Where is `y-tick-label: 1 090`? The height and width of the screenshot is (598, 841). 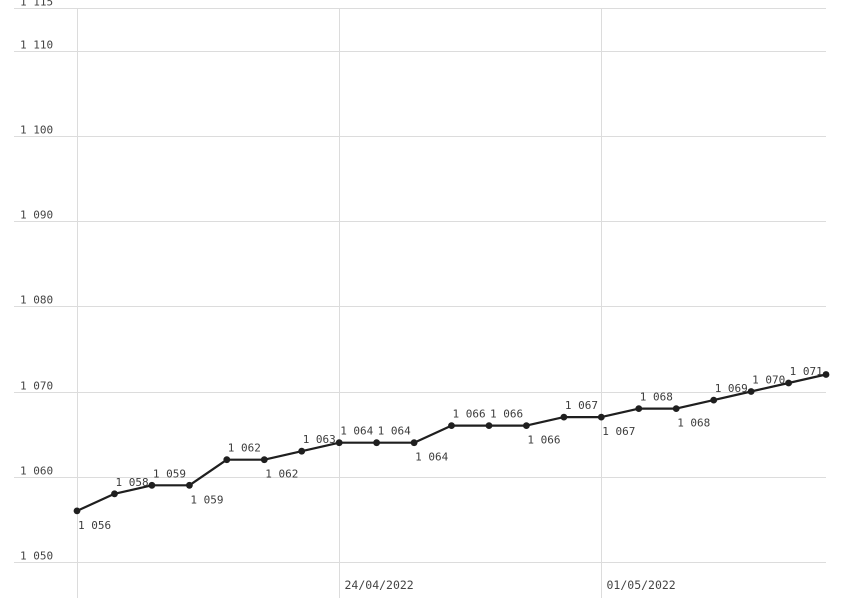 y-tick-label: 1 090 is located at coordinates (36, 215).